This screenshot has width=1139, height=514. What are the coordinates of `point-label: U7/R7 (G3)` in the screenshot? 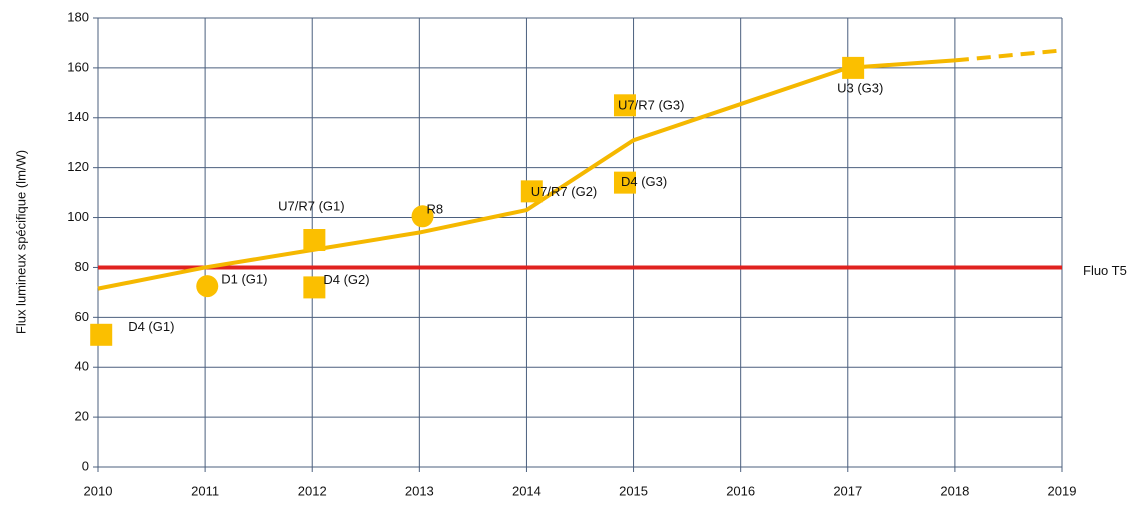 It's located at (651, 105).